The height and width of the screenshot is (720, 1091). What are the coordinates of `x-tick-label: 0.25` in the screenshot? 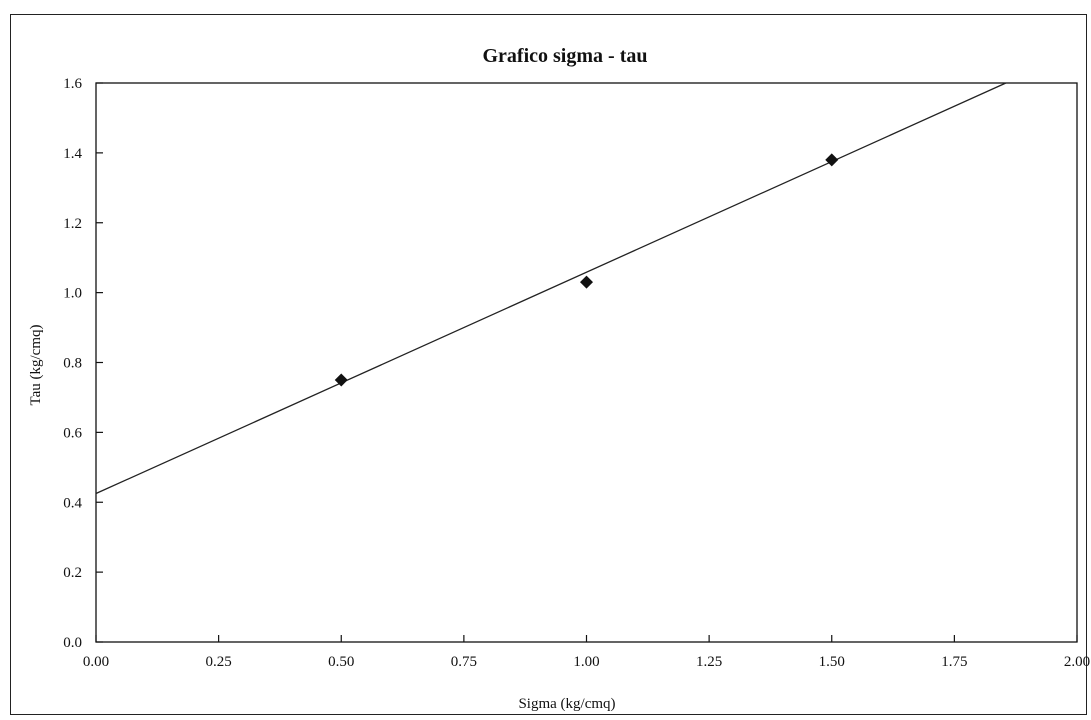 It's located at (219, 662).